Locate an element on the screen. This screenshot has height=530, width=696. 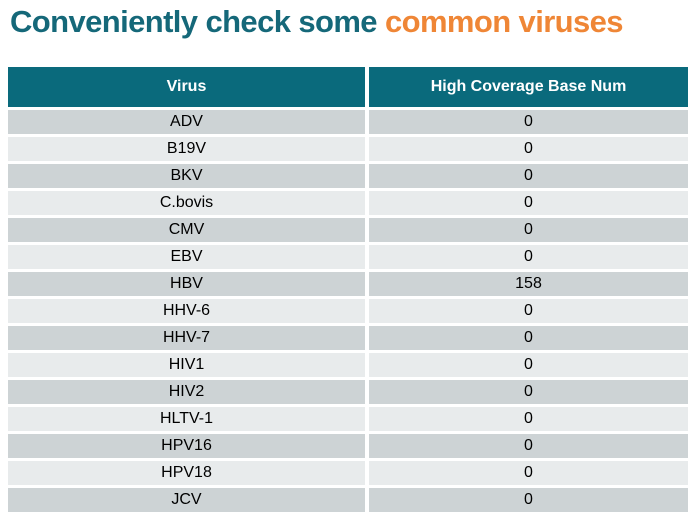
table-row: HLTV-1 0 is located at coordinates (348, 419).